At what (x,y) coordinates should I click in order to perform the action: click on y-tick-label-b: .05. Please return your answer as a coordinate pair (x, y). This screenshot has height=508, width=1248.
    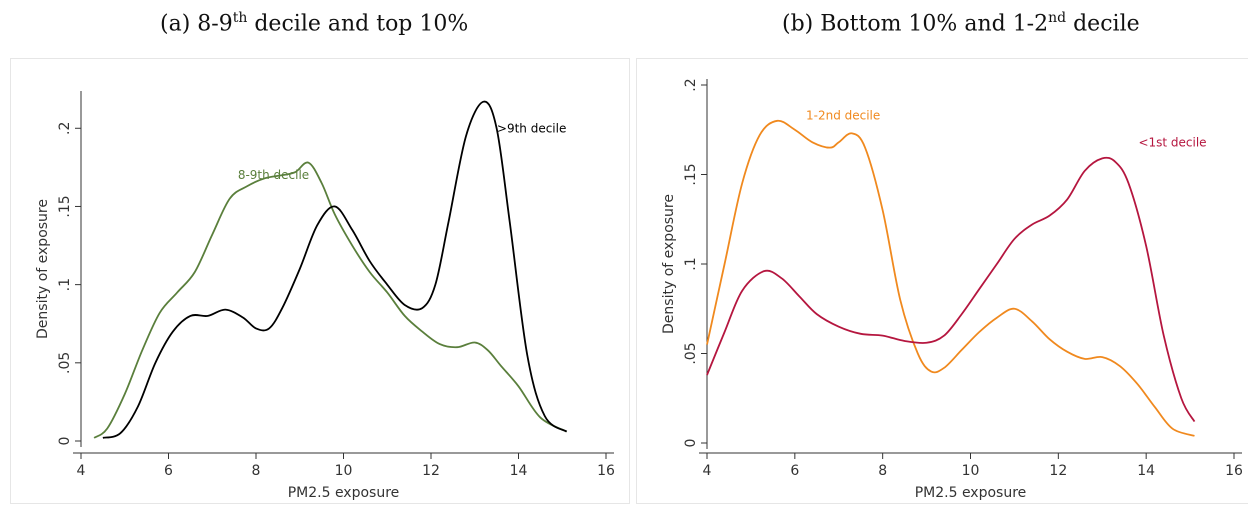
    Looking at the image, I should click on (691, 353).